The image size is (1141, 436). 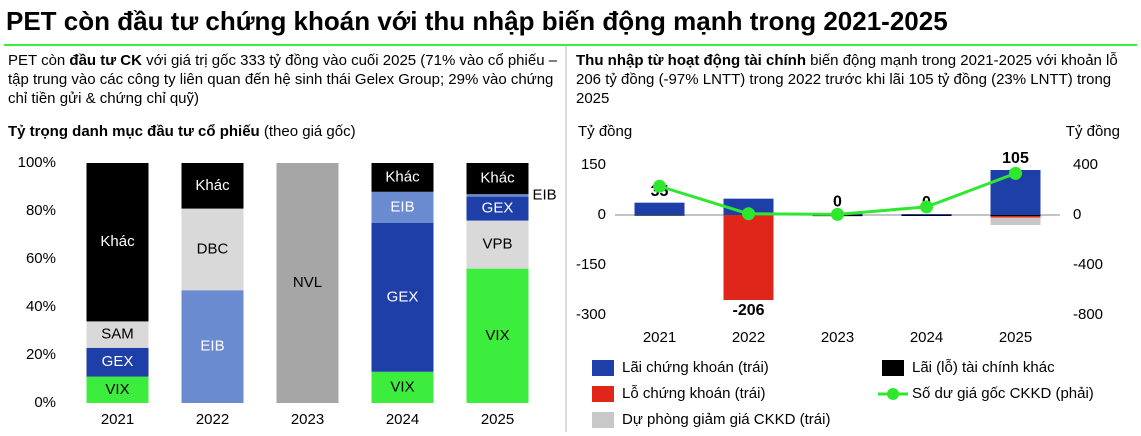 What do you see at coordinates (593, 164) in the screenshot?
I see `y-tick-label: 150` at bounding box center [593, 164].